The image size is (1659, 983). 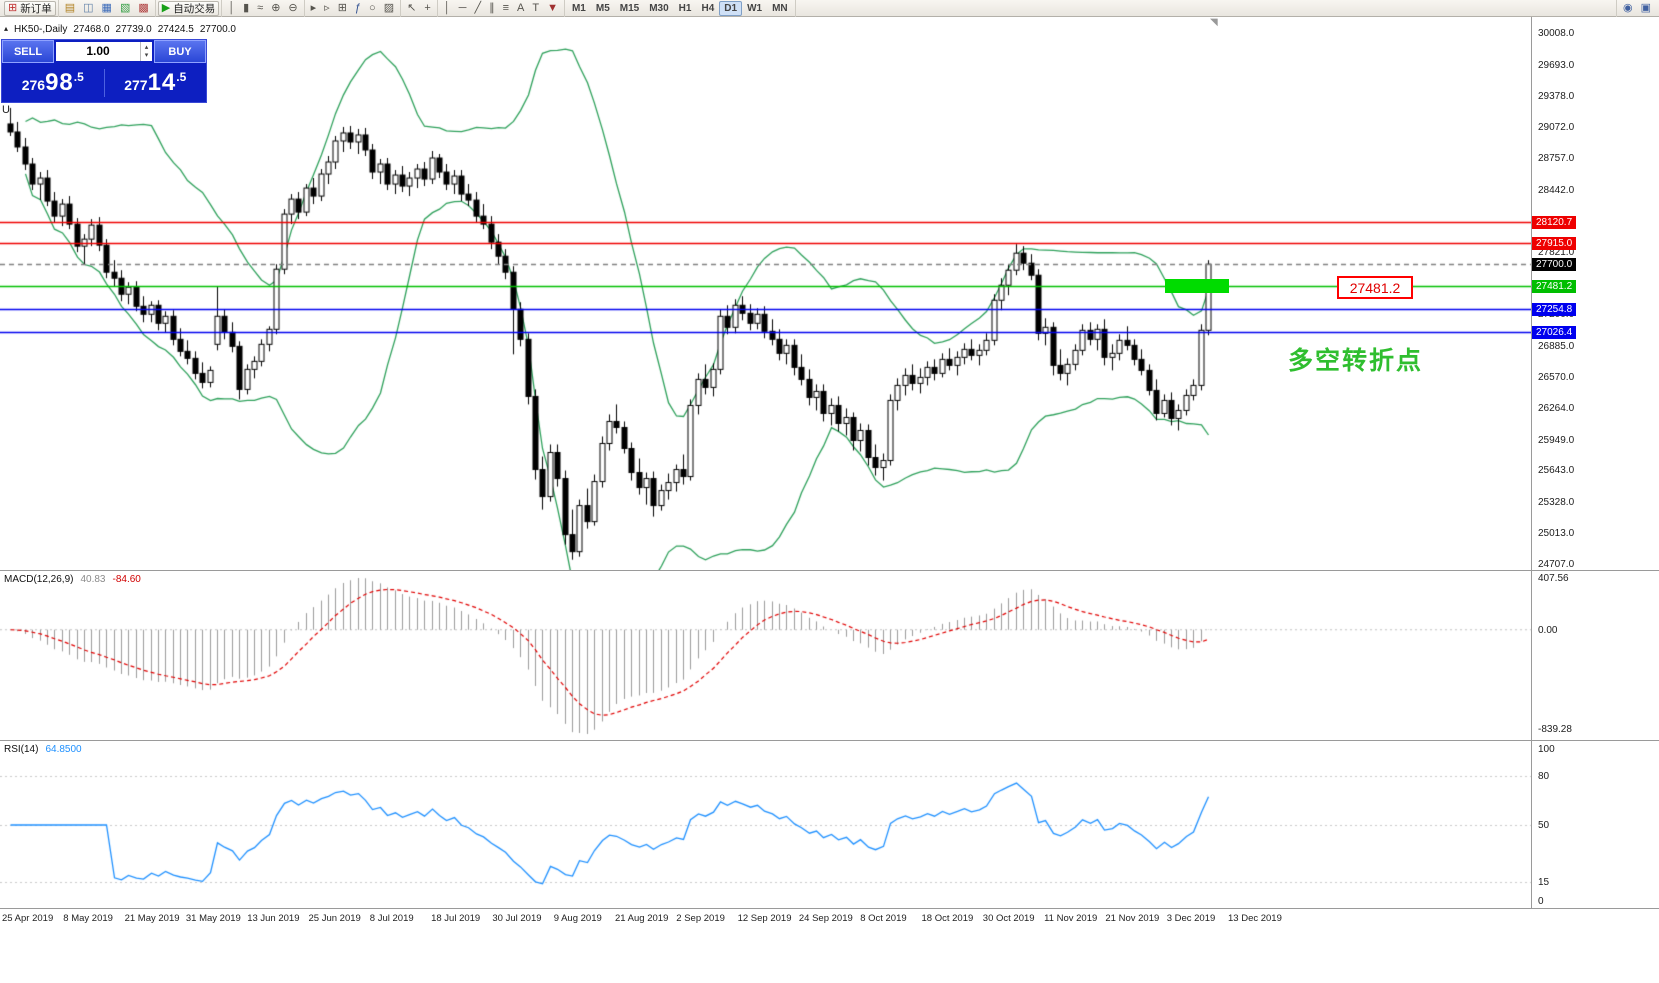 I want to click on volume-field: 1.00 ▴ ▾, so click(x=104, y=51).